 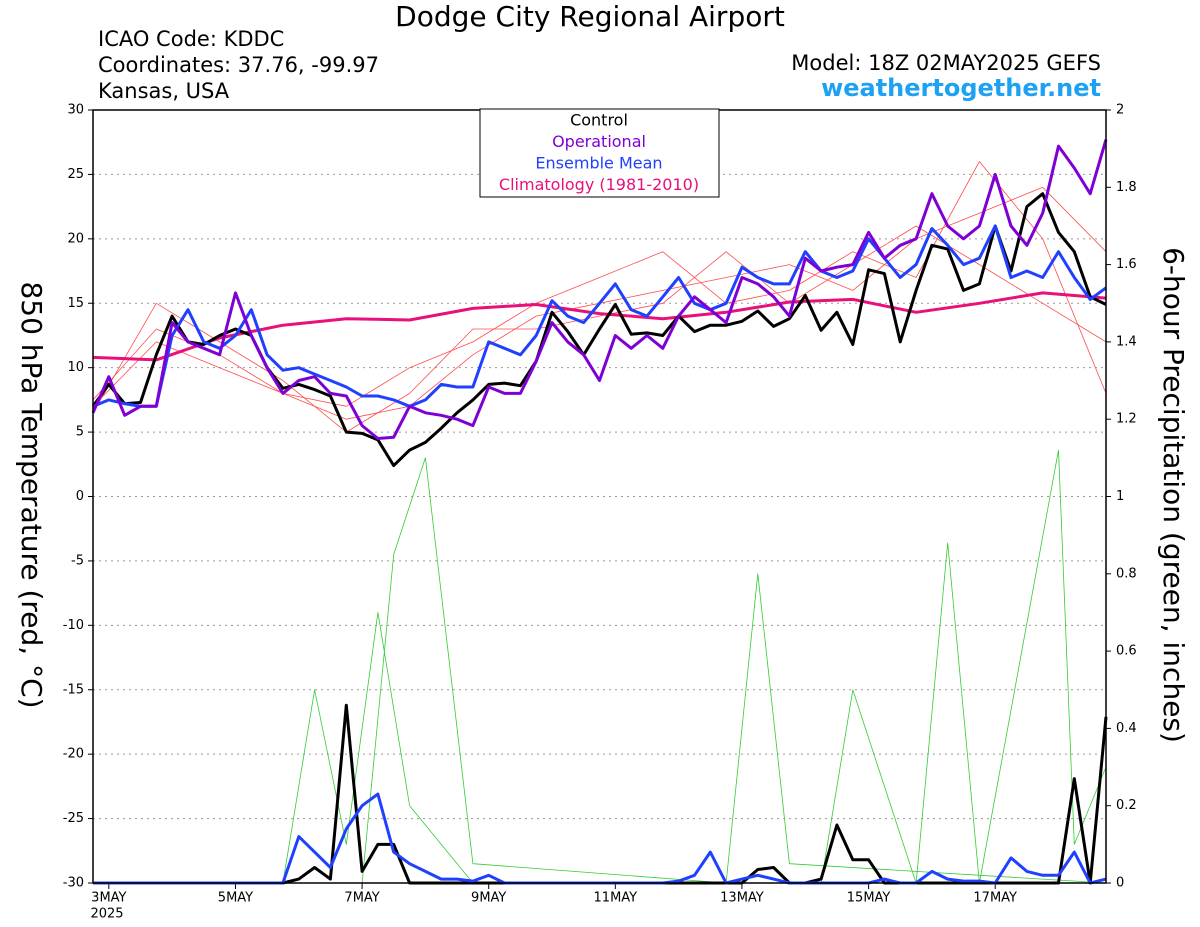 What do you see at coordinates (599, 184) in the screenshot?
I see `legend-entry: Climatology (1981-2010)` at bounding box center [599, 184].